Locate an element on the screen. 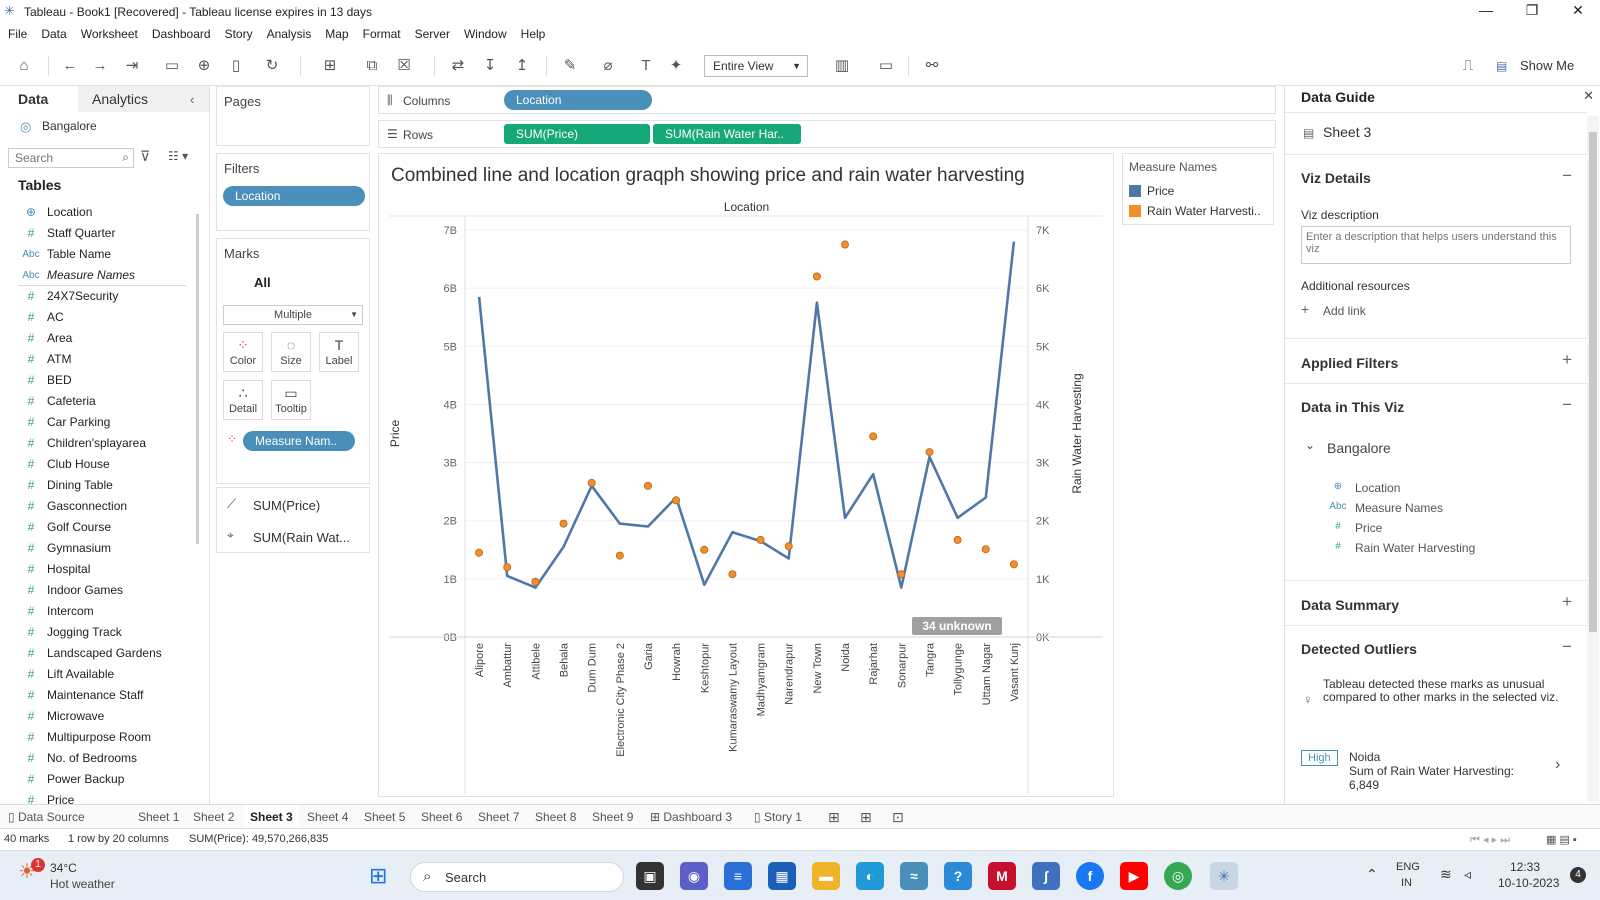 The width and height of the screenshot is (1600, 900). collapse-data-in-viz-icon: − is located at coordinates (1567, 404).